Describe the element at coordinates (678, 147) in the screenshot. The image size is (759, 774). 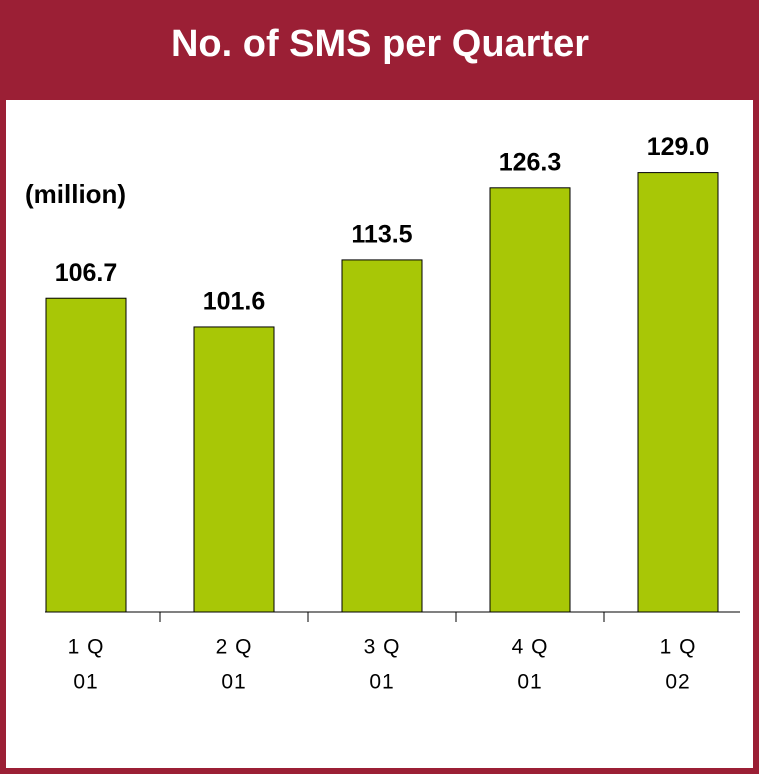
I see `value-label: 129.0` at that location.